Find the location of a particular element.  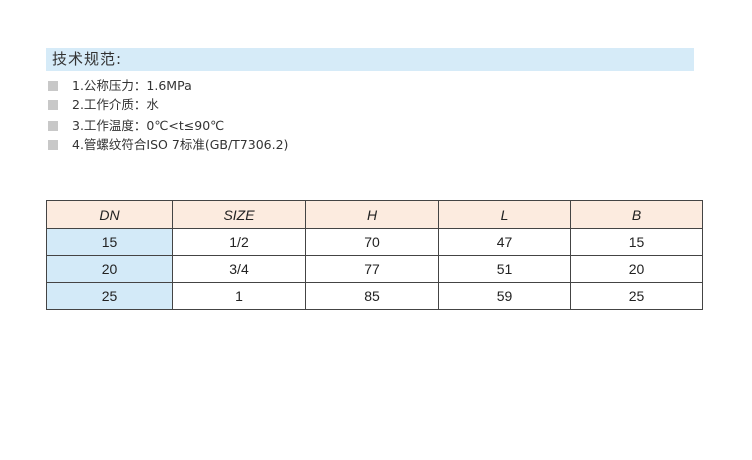

cell-size: 1/2 is located at coordinates (239, 242).